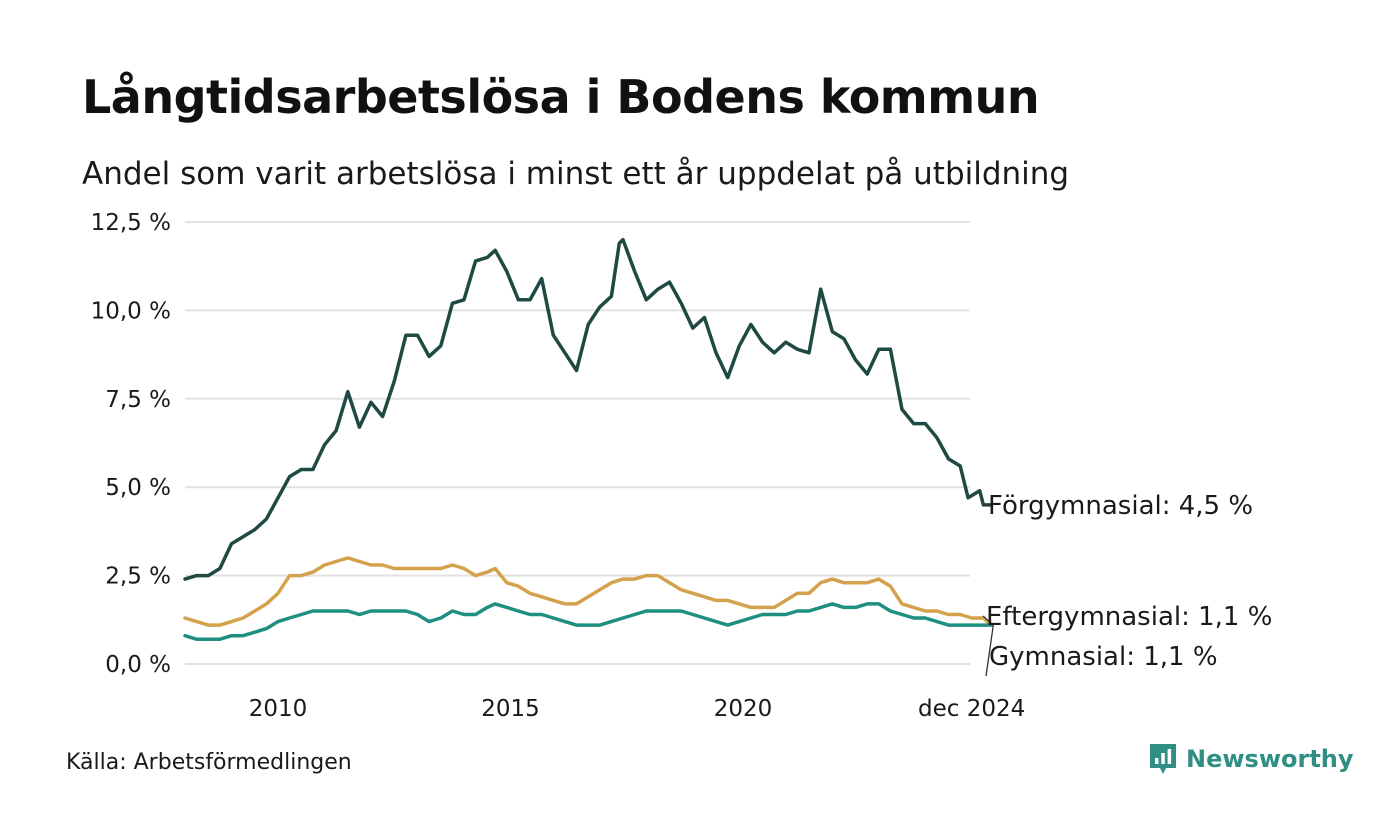  Describe the element at coordinates (278, 709) in the screenshot. I see `x-tick-label: 2010` at that location.